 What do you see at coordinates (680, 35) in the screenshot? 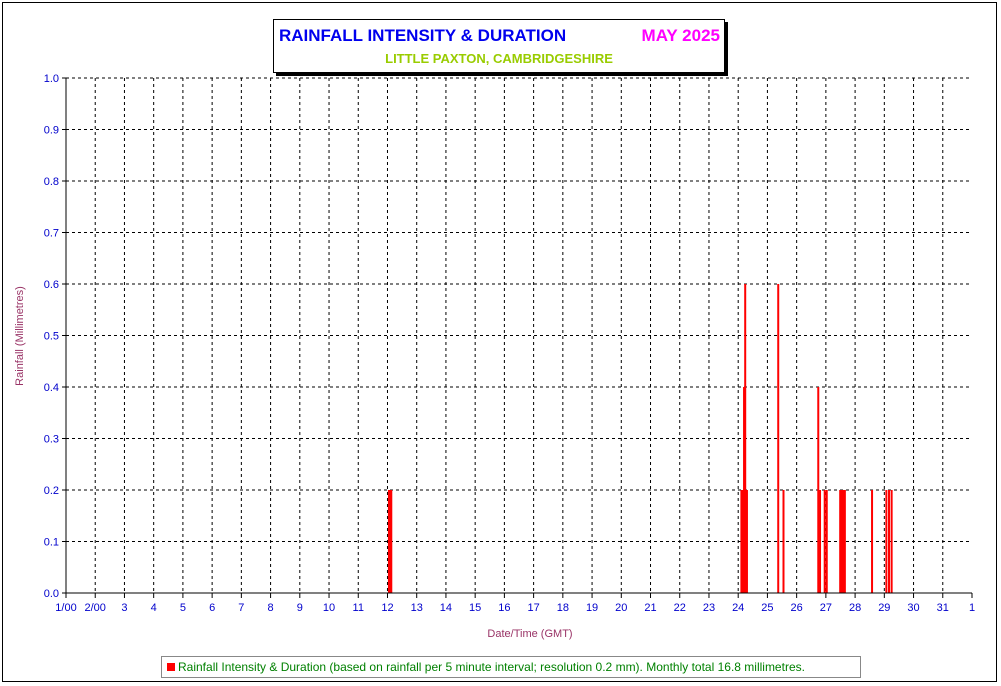
I see `chart-month: MAY 2025` at bounding box center [680, 35].